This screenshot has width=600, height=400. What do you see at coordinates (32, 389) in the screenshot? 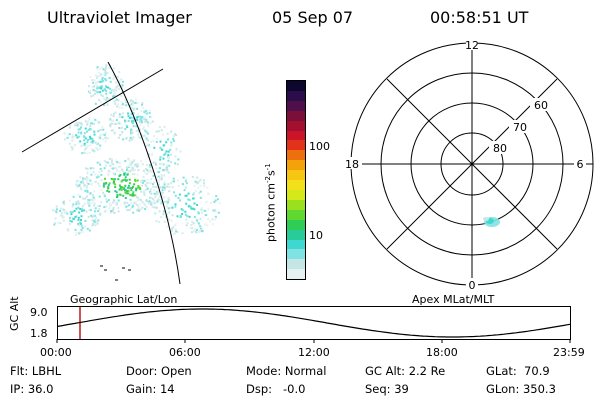
I see `info-ip: IP: 36.0` at bounding box center [32, 389].